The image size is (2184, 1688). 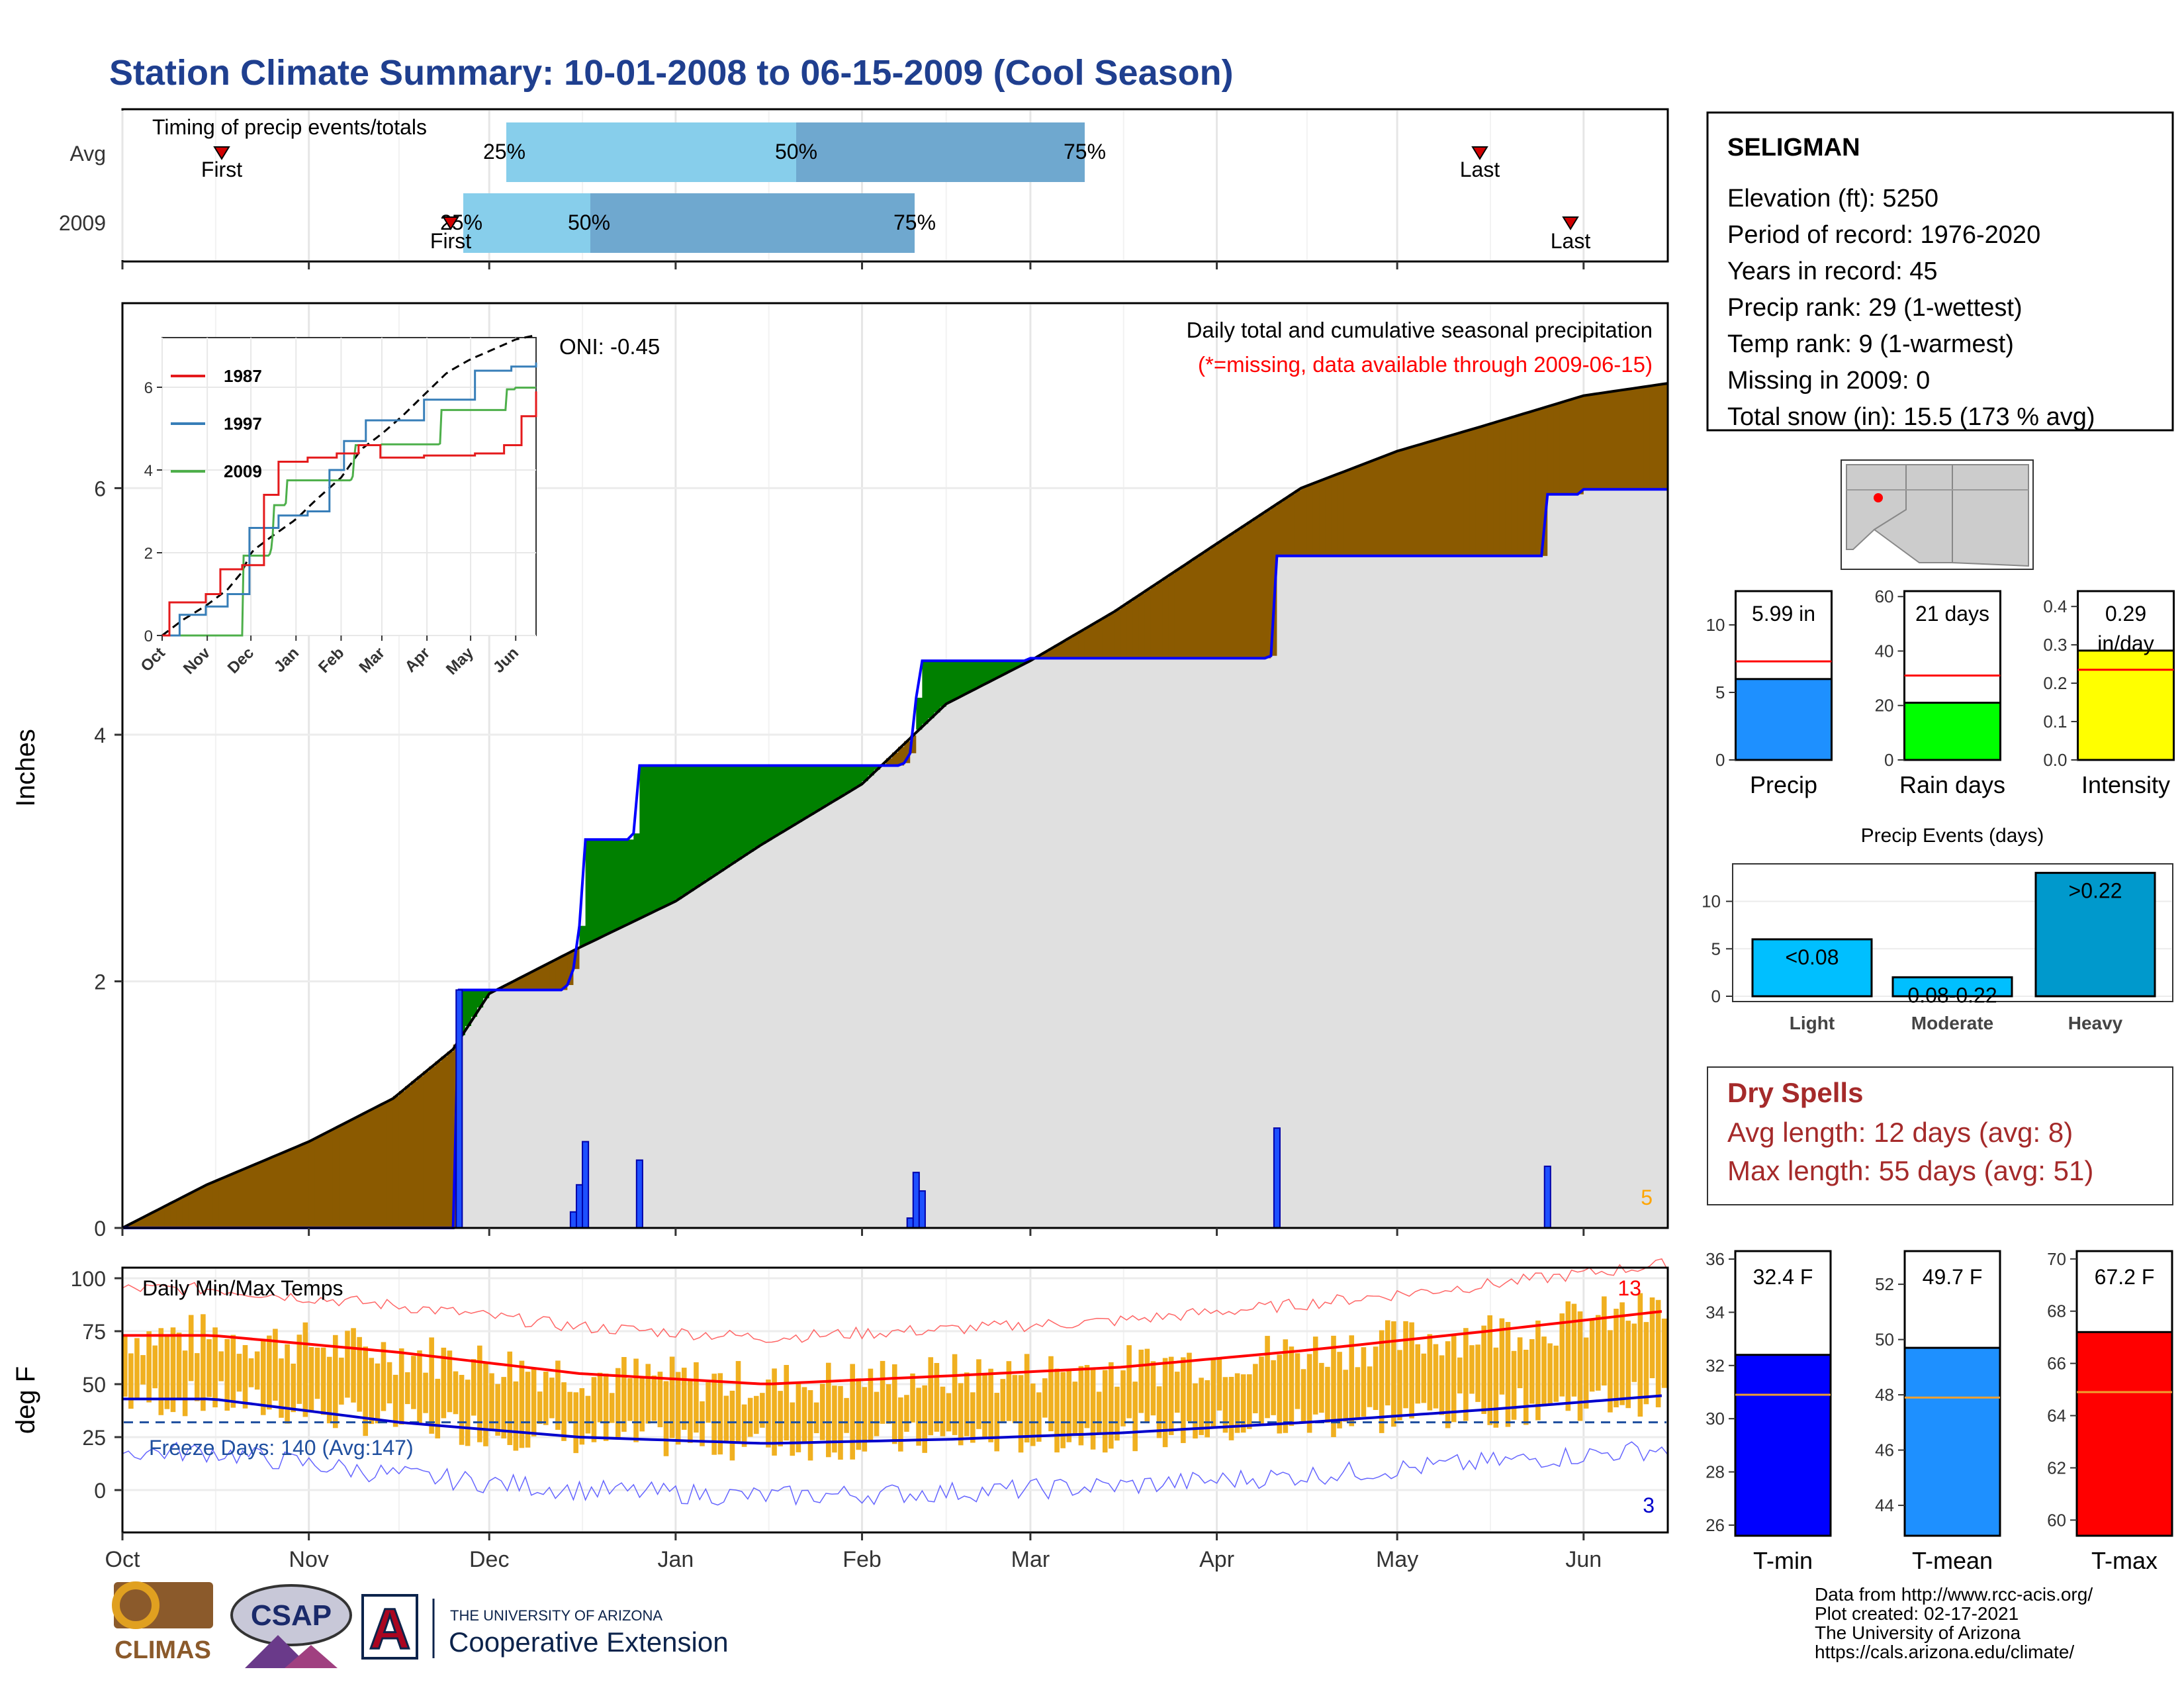 What do you see at coordinates (88, 1279) in the screenshot?
I see `temp-ytick-label: 100` at bounding box center [88, 1279].